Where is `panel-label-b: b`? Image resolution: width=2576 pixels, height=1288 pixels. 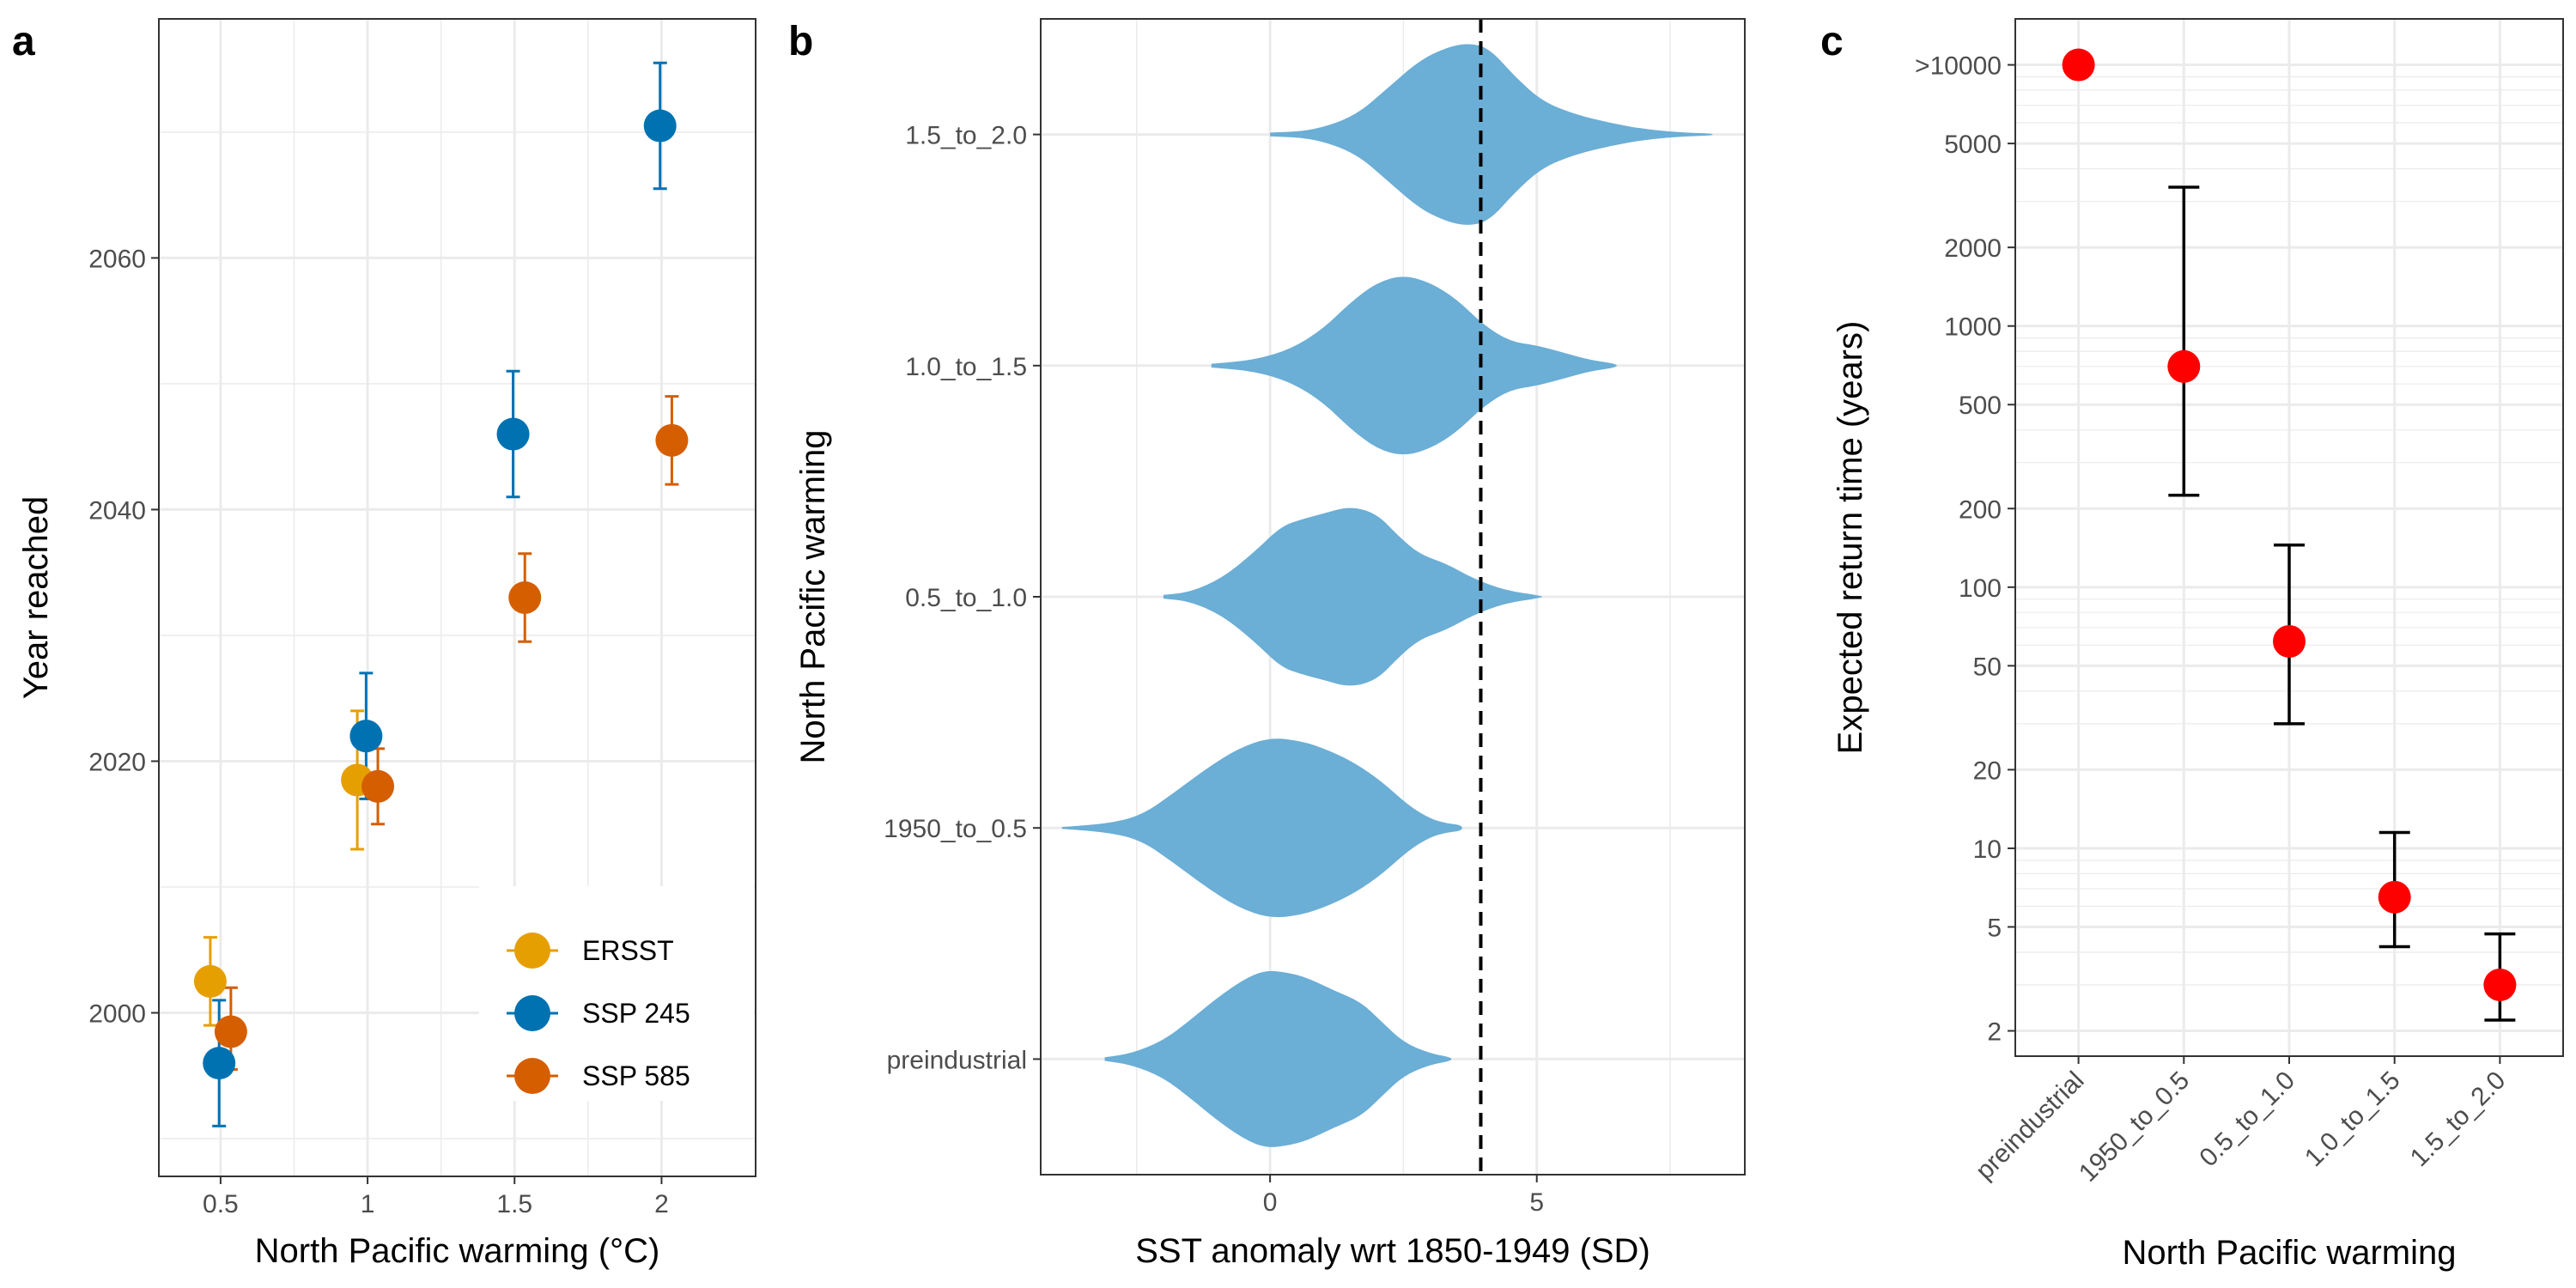
panel-label-b: b is located at coordinates (801, 41).